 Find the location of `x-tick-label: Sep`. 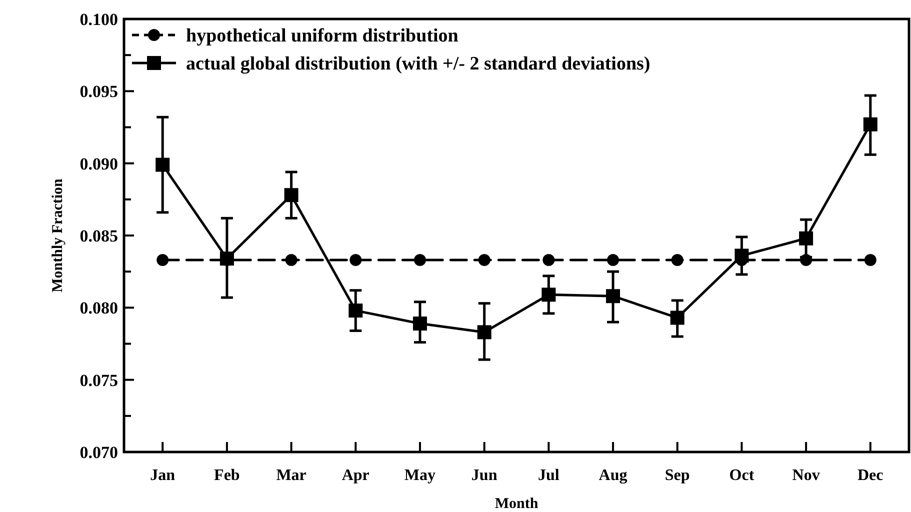

x-tick-label: Sep is located at coordinates (677, 475).